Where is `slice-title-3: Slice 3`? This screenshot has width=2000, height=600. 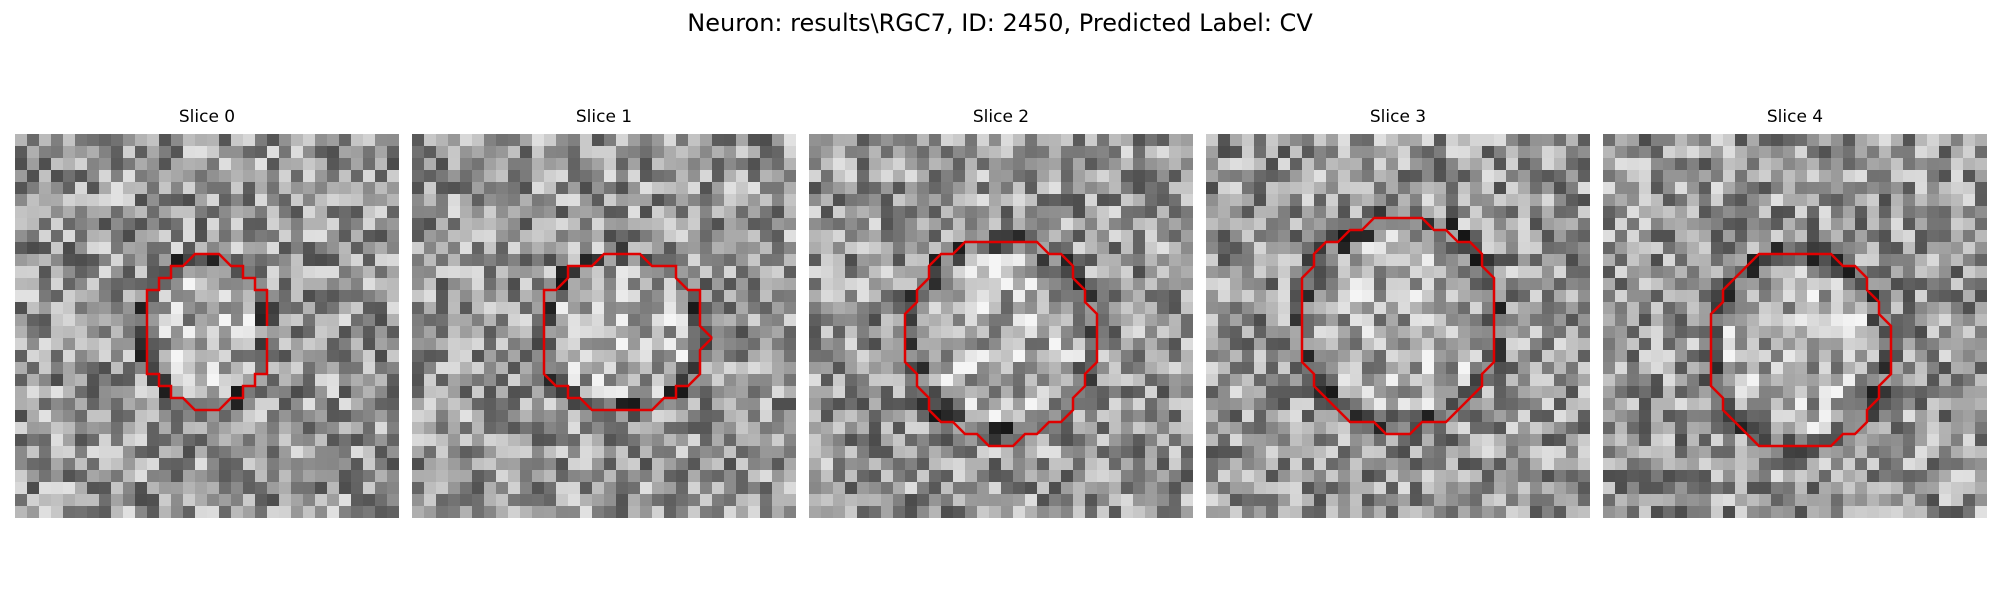 slice-title-3: Slice 3 is located at coordinates (1398, 117).